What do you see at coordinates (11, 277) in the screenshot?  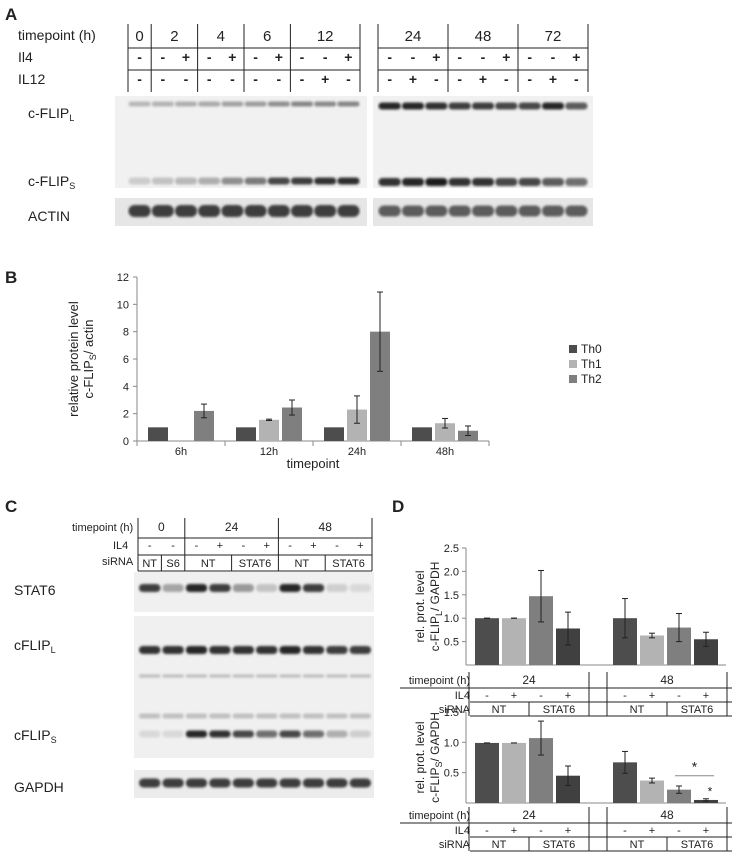 I see `panel-label-b: B` at bounding box center [11, 277].